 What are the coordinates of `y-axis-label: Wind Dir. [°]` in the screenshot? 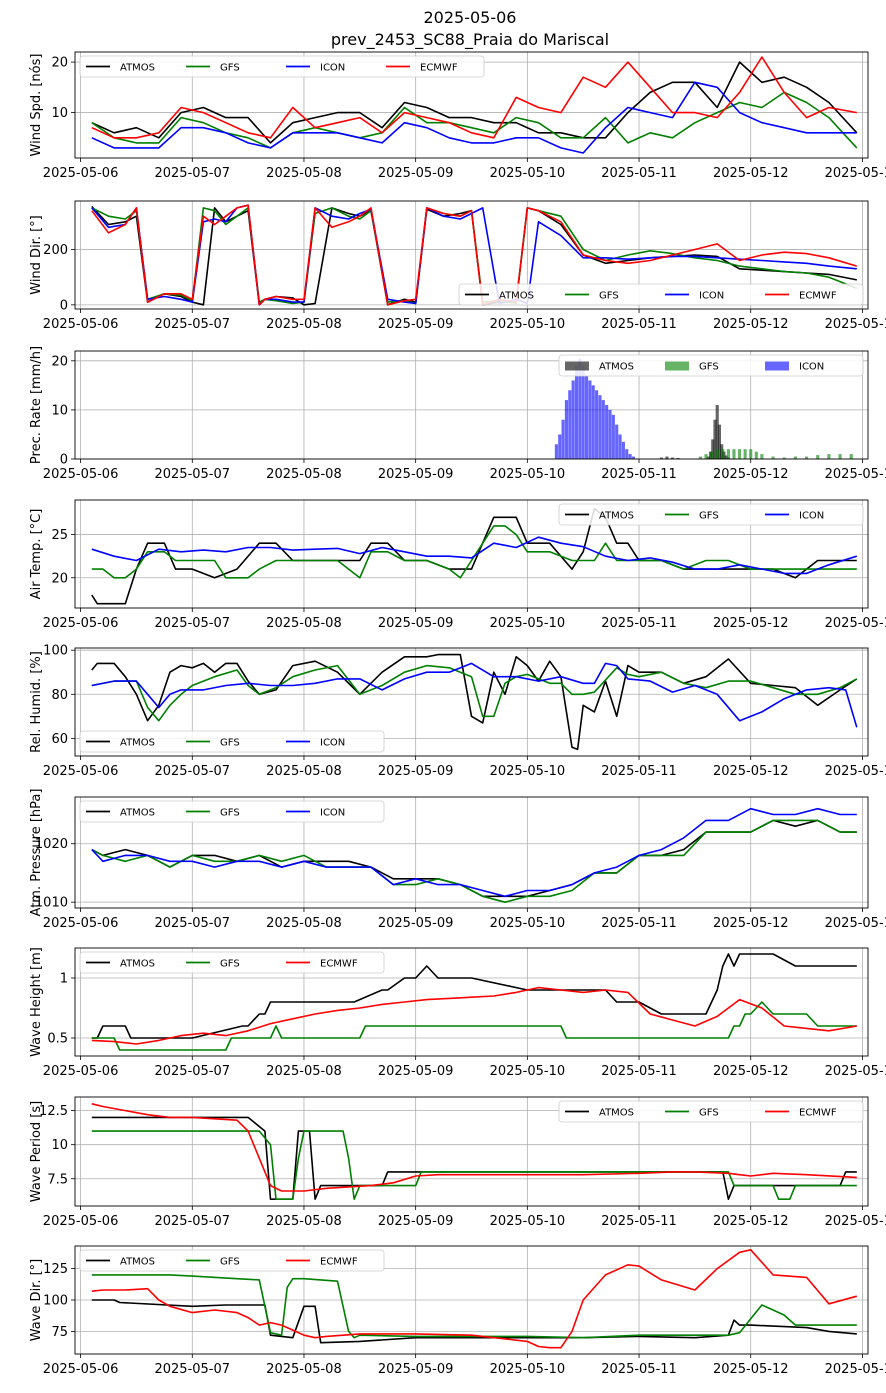 It's located at (36, 255).